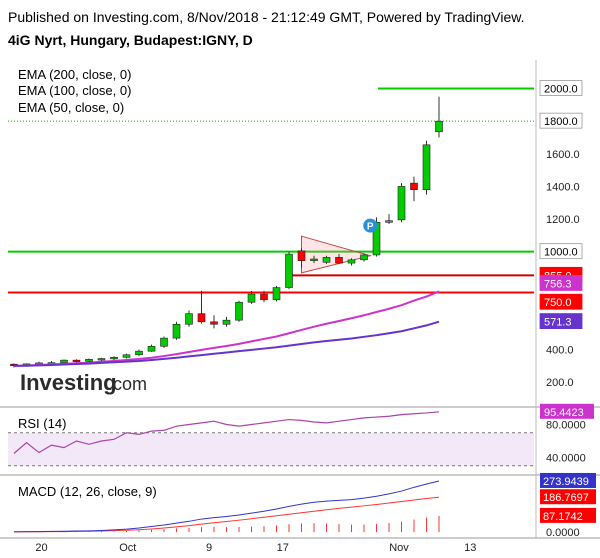 Image resolution: width=600 pixels, height=558 pixels. I want to click on price-badge-value: 2000.0, so click(561, 90).